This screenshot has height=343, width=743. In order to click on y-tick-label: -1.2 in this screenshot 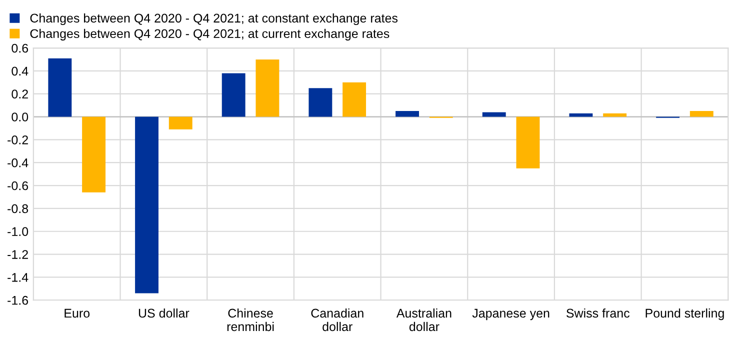, I will do `click(18, 254)`.